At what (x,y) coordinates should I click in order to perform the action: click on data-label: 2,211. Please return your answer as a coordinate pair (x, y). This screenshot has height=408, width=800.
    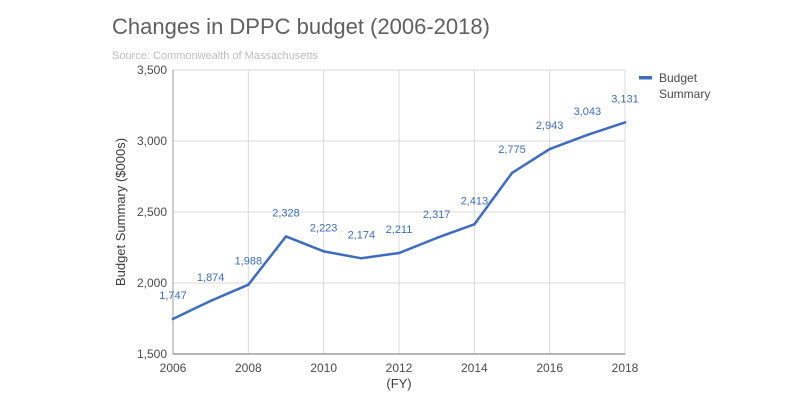
    Looking at the image, I should click on (399, 230).